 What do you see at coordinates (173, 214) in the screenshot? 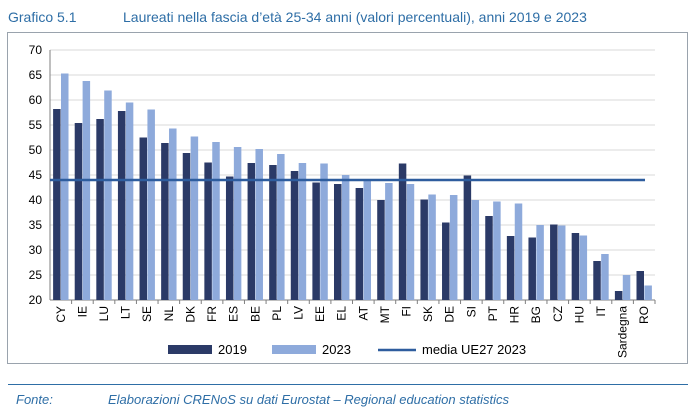
I see `bar-2023-nl` at bounding box center [173, 214].